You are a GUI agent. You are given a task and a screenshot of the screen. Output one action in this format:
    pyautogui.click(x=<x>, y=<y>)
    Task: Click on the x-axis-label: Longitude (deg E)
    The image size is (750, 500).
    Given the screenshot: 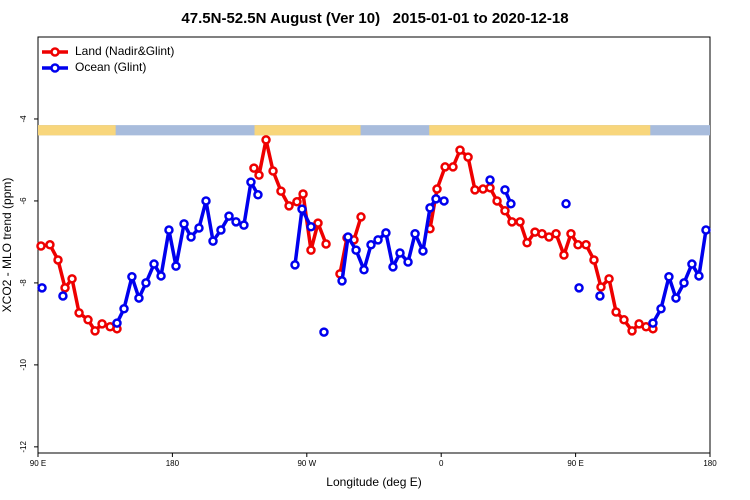 What is the action you would take?
    pyautogui.click(x=373, y=482)
    